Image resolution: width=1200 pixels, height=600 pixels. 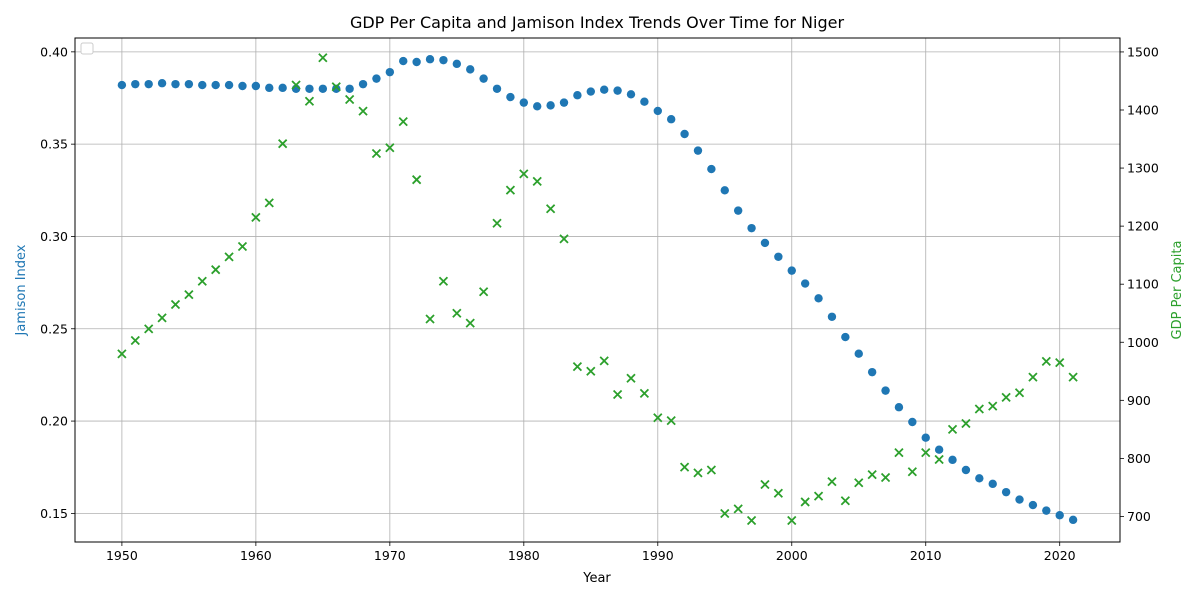 I want to click on x-tick-label: 1980, so click(x=524, y=555).